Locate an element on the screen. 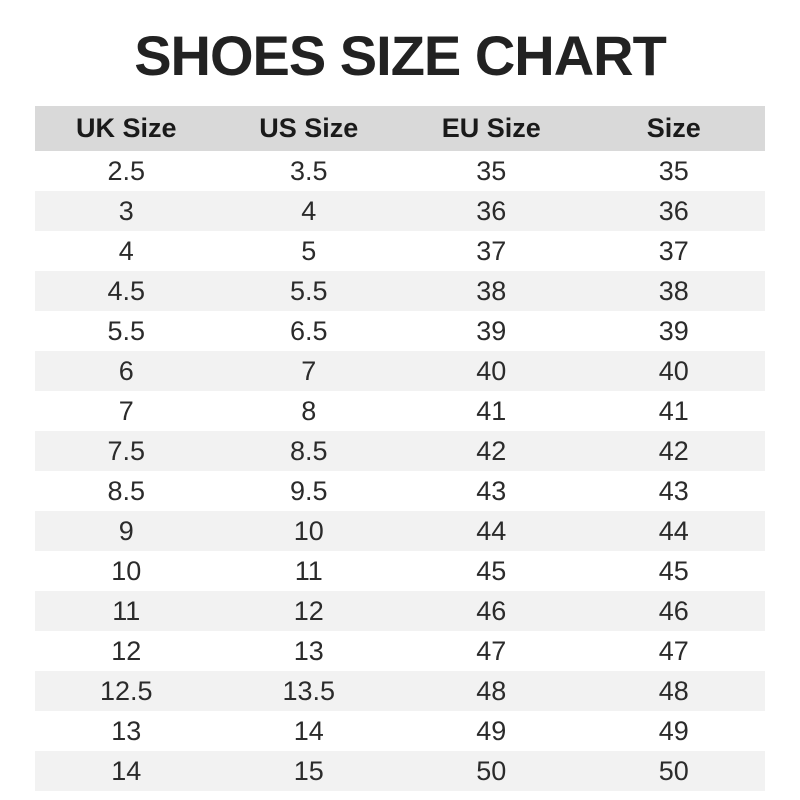  table-row: 12.5 13.5 48 48 is located at coordinates (400, 691).